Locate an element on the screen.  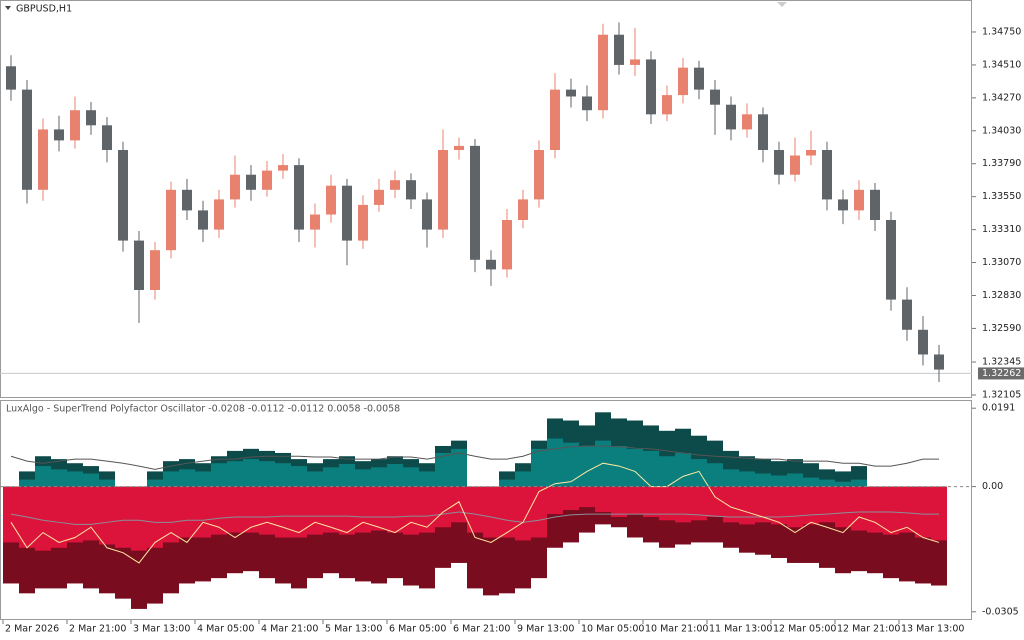
y-tick-label: 1.32345 is located at coordinates (1001, 362).